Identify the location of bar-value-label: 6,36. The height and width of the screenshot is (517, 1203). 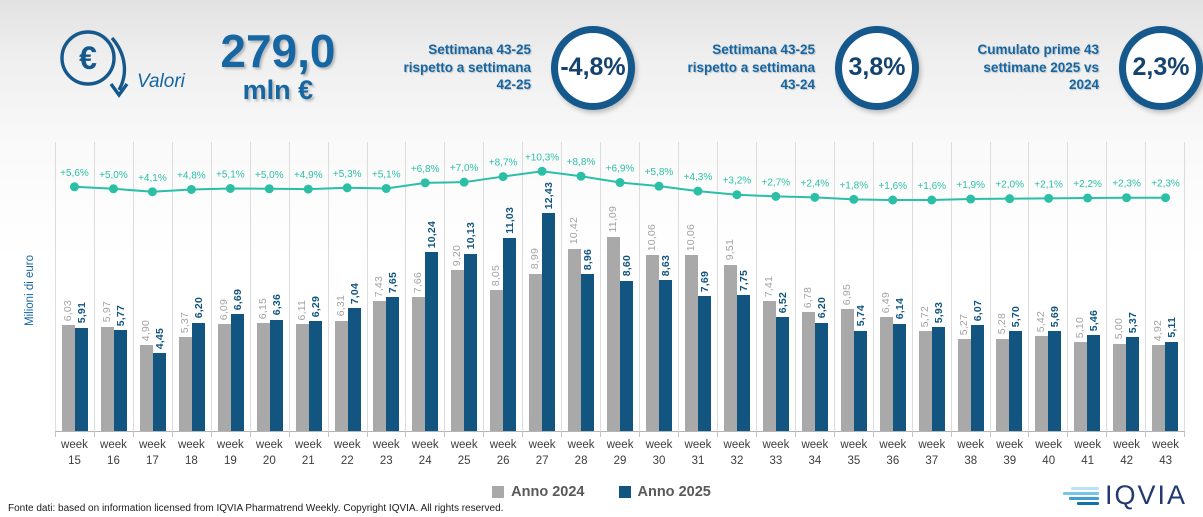
(276, 305).